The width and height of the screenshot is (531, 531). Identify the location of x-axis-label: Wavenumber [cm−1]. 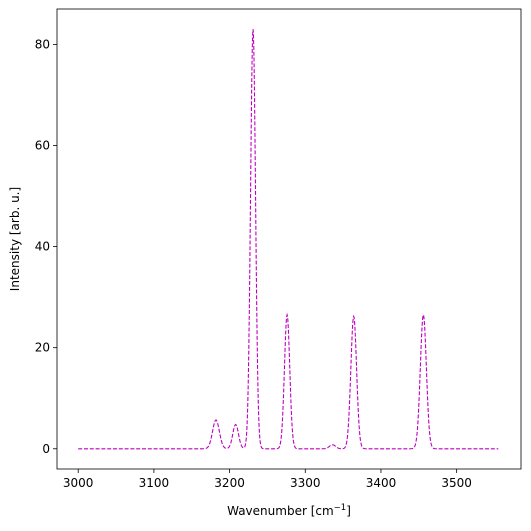
(289, 510).